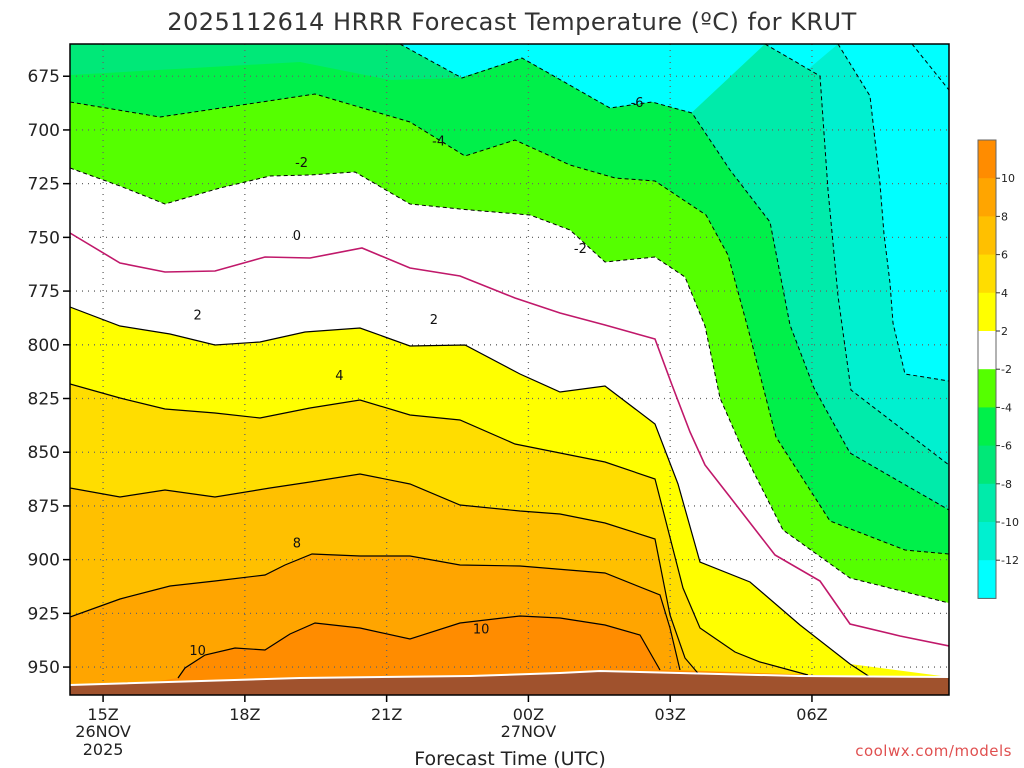  What do you see at coordinates (1004, 293) in the screenshot?
I see `colorbar-tick-label: 4` at bounding box center [1004, 293].